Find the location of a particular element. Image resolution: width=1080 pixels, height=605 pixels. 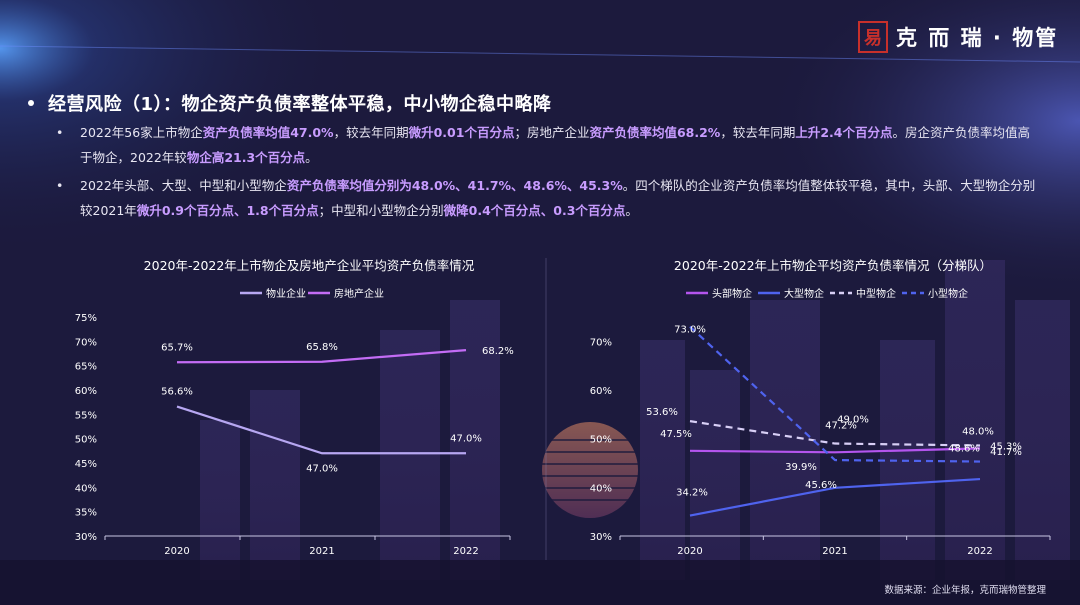

y-tick-label: 75% is located at coordinates (86, 318).